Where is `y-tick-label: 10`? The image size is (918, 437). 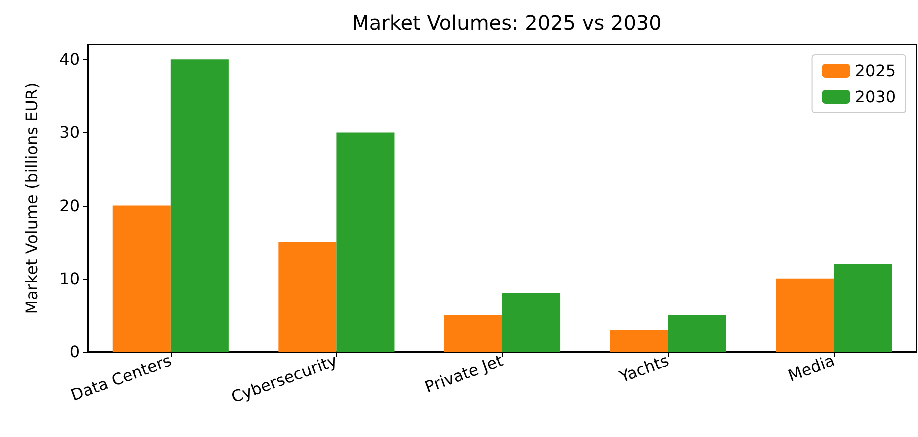
y-tick-label: 10 is located at coordinates (70, 278).